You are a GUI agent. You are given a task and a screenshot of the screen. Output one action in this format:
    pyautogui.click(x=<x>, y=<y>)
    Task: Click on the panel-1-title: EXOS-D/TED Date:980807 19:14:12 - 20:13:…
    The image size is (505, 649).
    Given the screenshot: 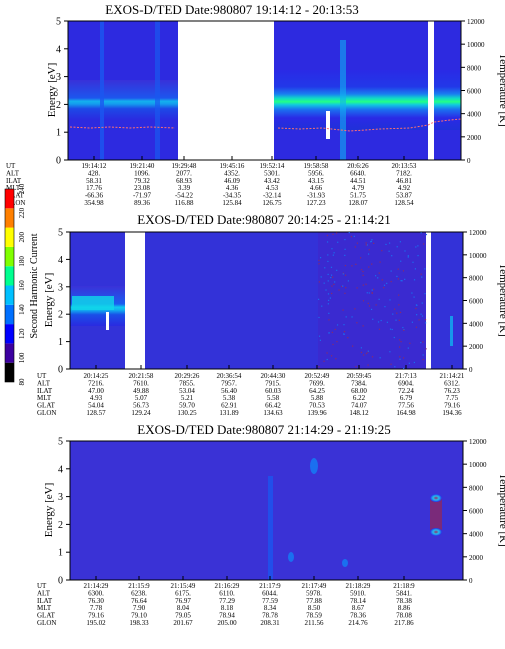 What is the action you would take?
    pyautogui.click(x=231, y=9)
    